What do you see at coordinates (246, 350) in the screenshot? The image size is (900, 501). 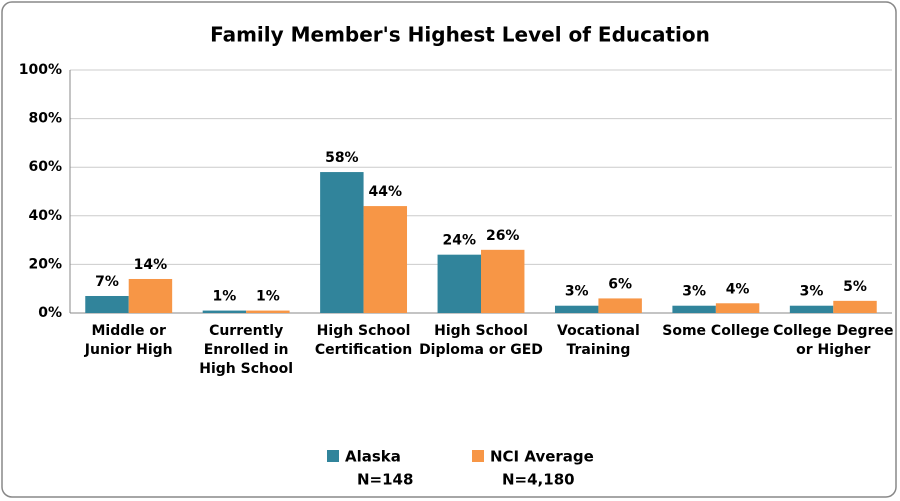 I see `x-tick-label: Currently Enrolled in High School` at bounding box center [246, 350].